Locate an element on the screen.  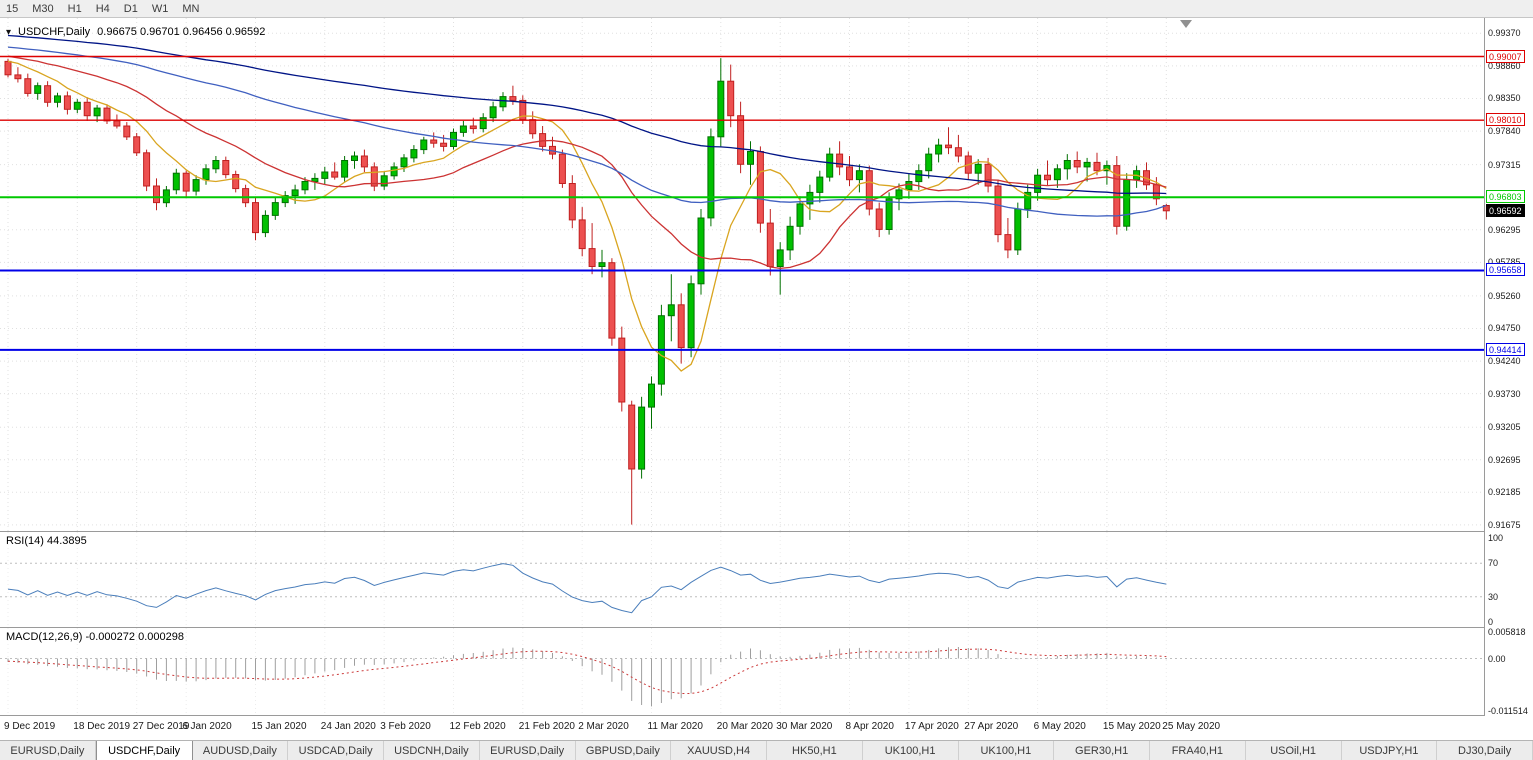
timeframe-button-d1: D1 is located at coordinates (130, 8).